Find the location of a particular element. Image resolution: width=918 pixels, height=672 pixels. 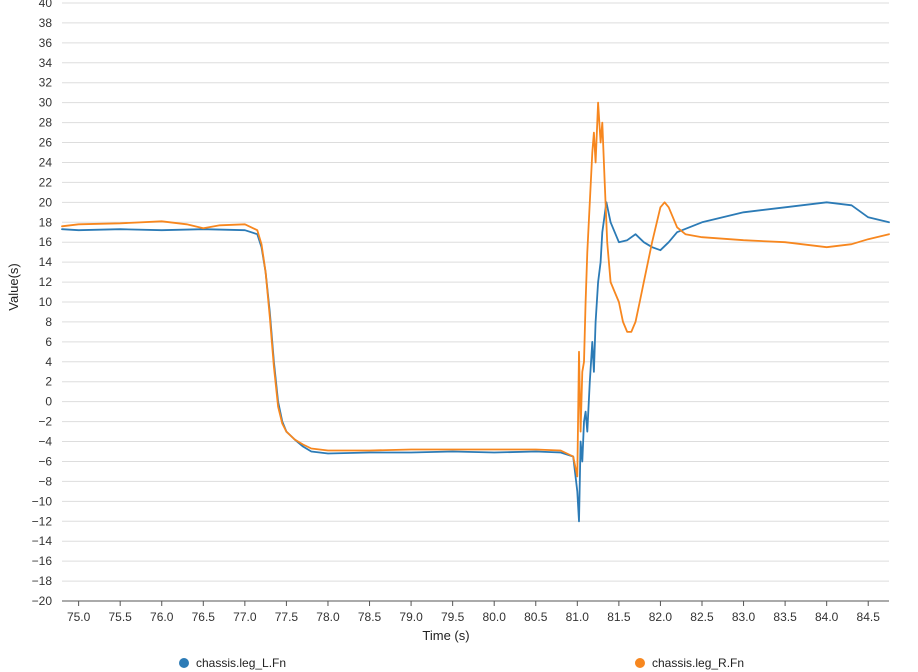

x-tick-label: 83.5 is located at coordinates (785, 617).